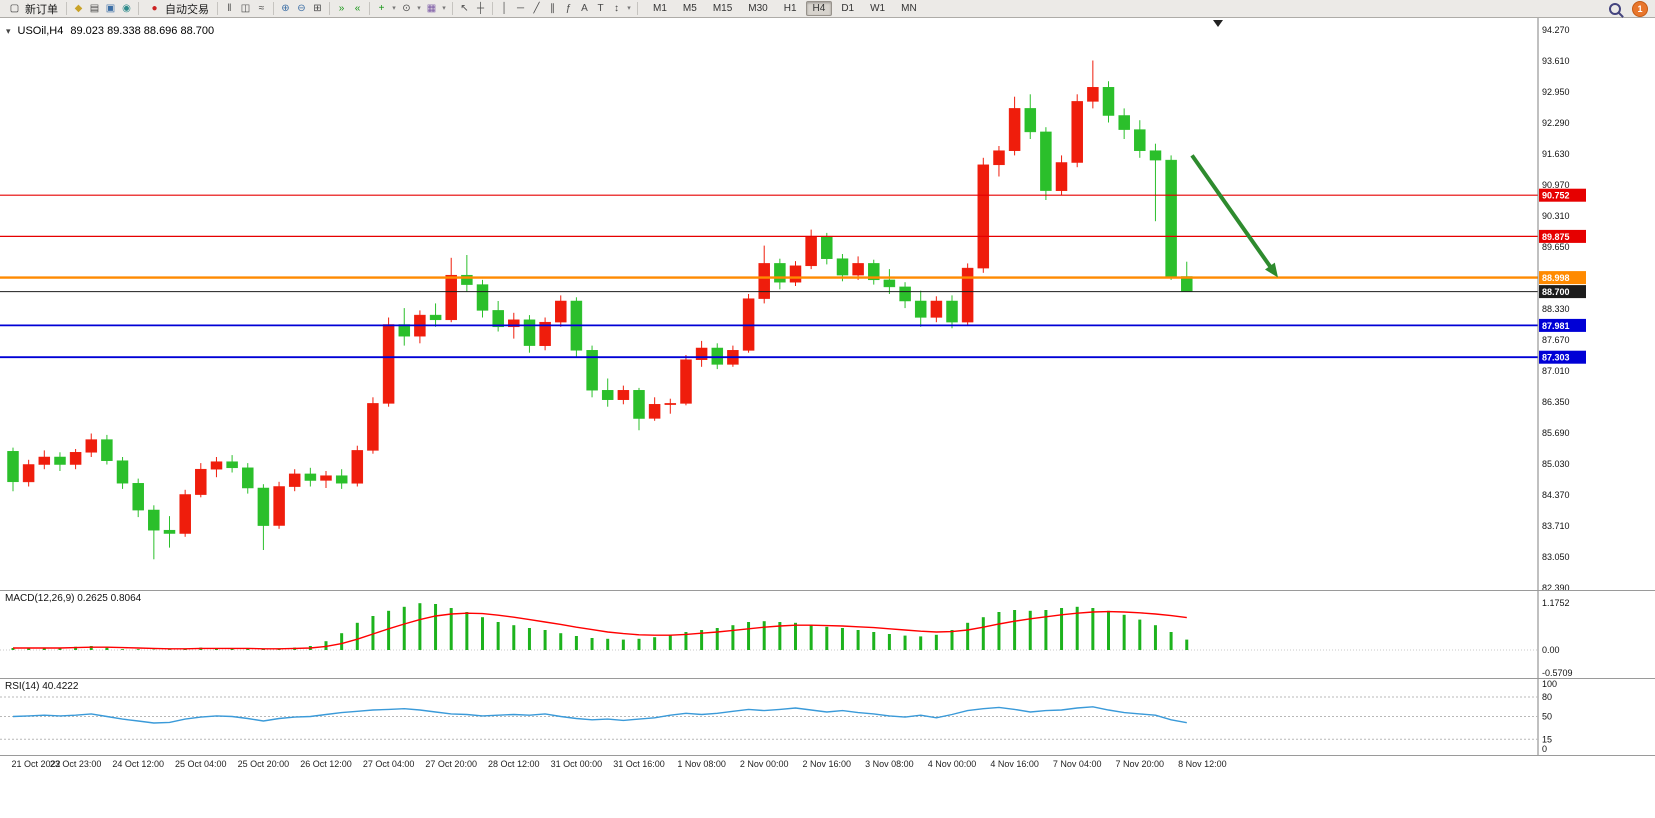 The height and width of the screenshot is (818, 1655). Describe the element at coordinates (514, 764) in the screenshot. I see `svg-text: 28 Oct 12:00` at that location.